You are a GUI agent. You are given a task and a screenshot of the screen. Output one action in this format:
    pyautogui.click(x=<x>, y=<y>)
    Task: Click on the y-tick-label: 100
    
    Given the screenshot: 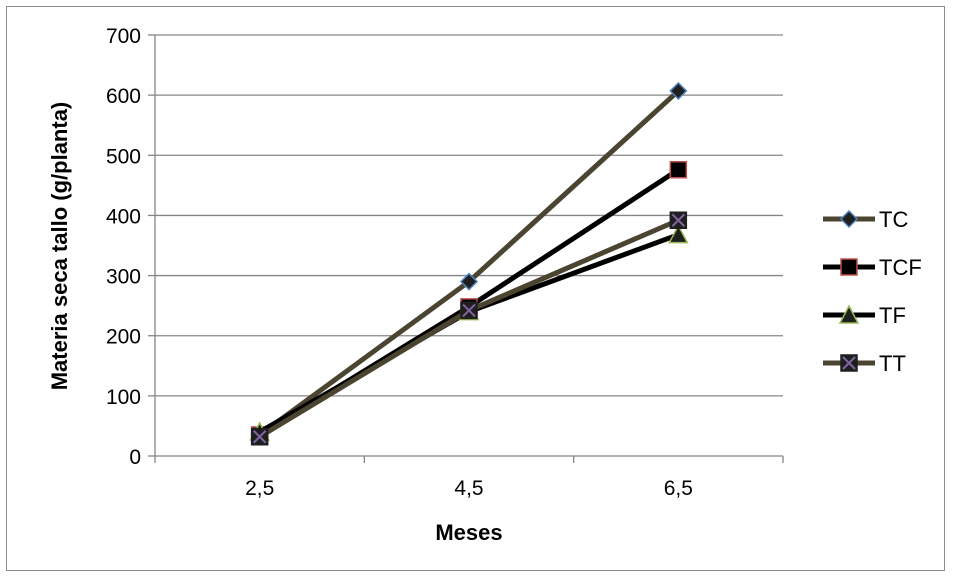 What is the action you would take?
    pyautogui.click(x=123, y=397)
    